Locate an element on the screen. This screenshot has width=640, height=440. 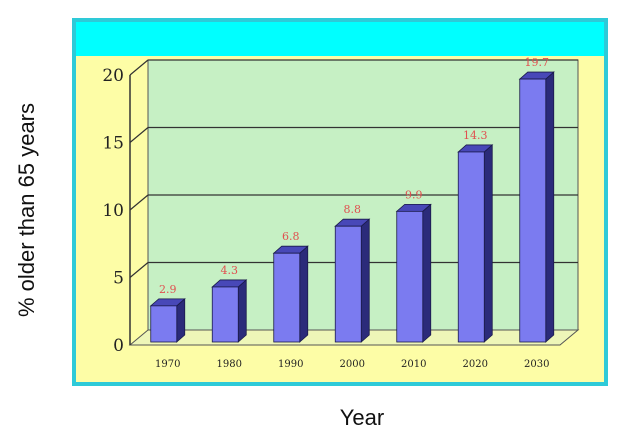
x-tick-label: 2000 is located at coordinates (352, 364).